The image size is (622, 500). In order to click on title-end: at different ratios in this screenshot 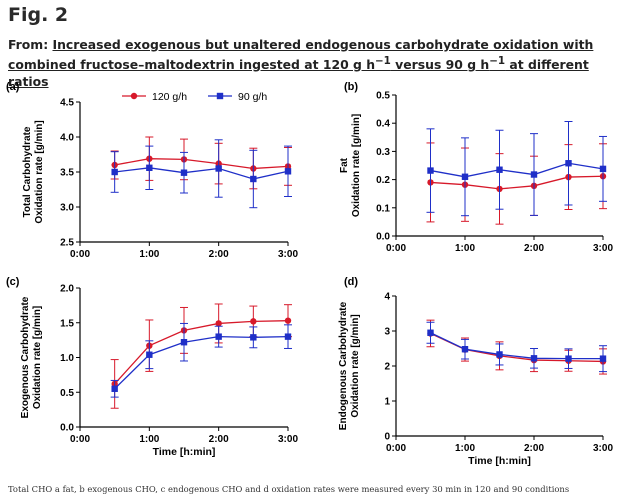, I will do `click(298, 73)`.